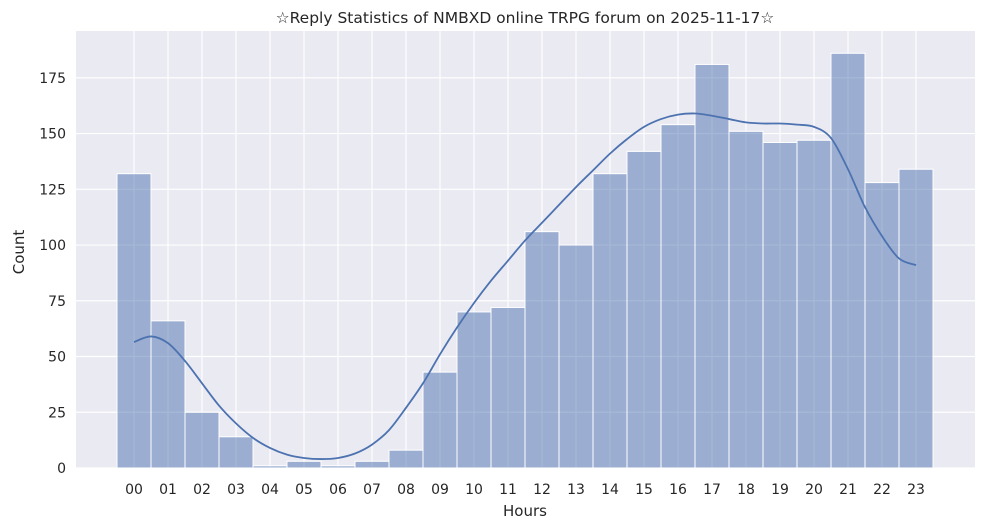 The width and height of the screenshot is (984, 529). I want to click on x-tick-label: 18, so click(746, 490).